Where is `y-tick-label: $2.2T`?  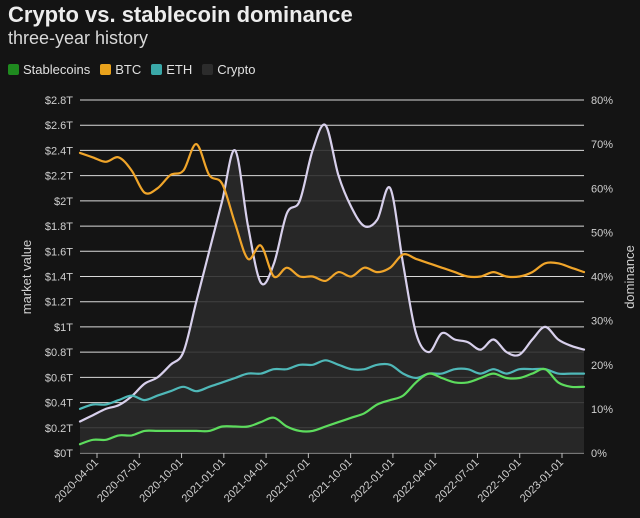
y-tick-label: $2.2T is located at coordinates (59, 177).